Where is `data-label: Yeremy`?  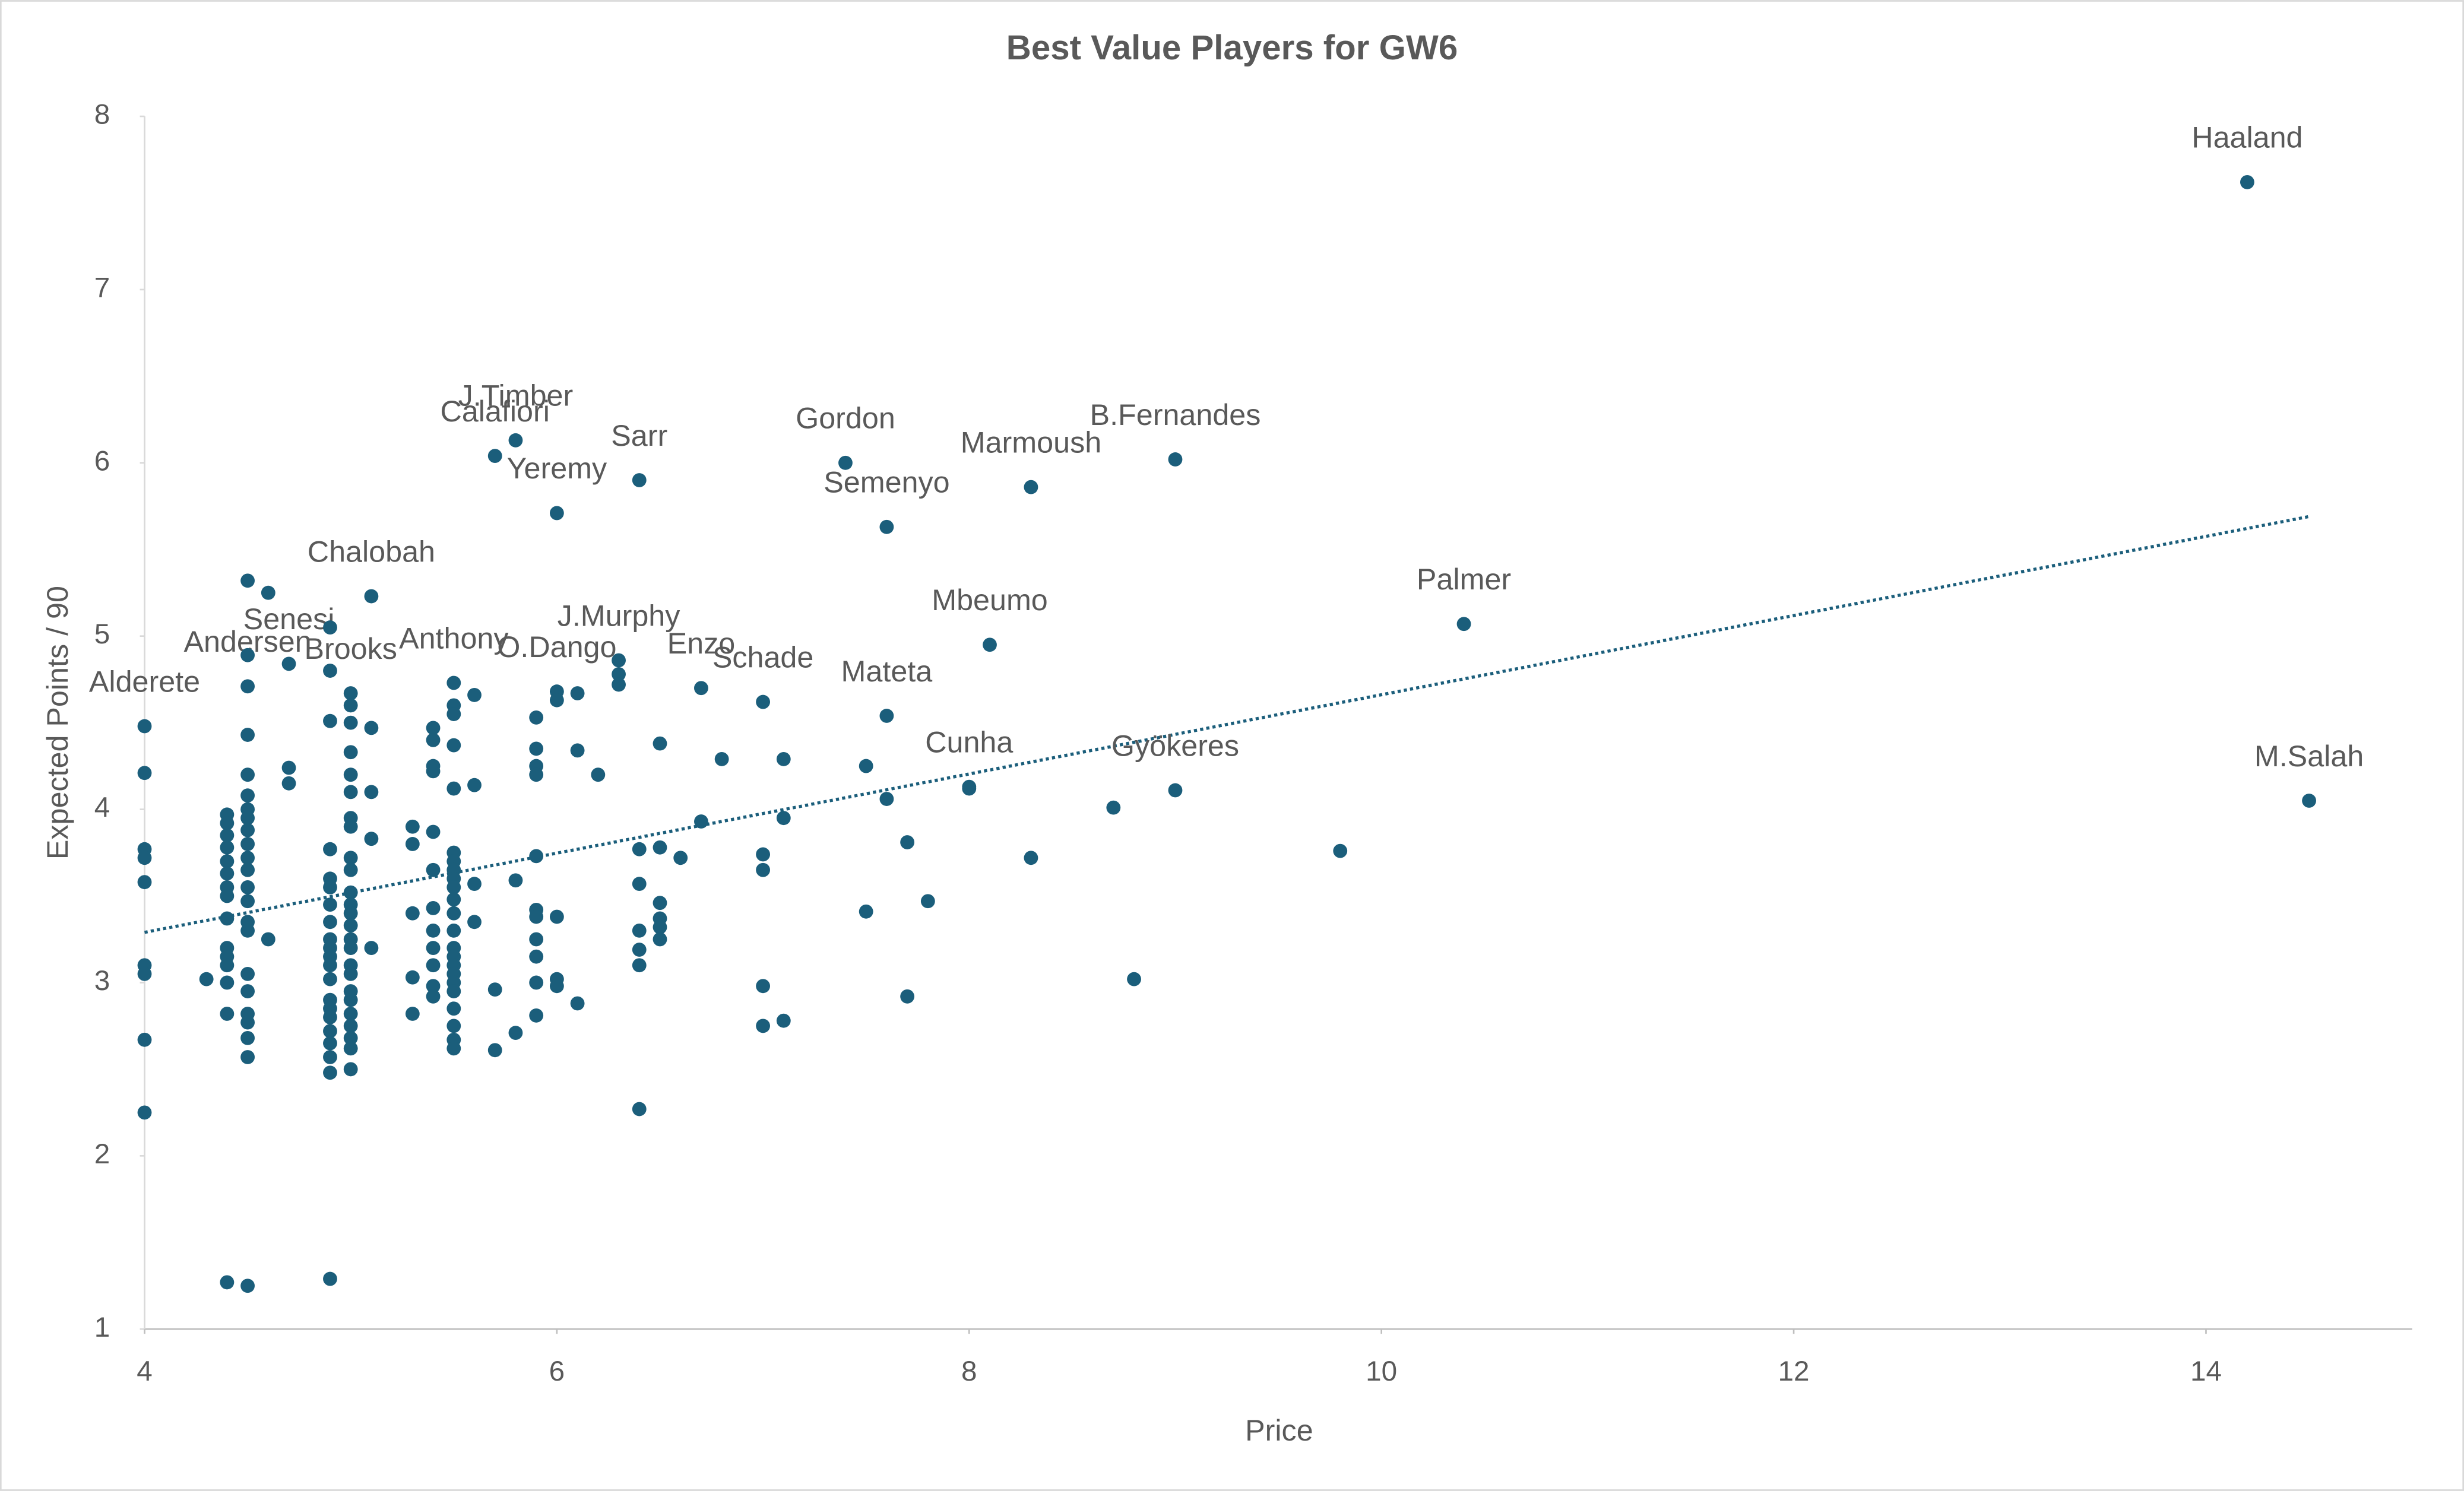 data-label: Yeremy is located at coordinates (557, 468).